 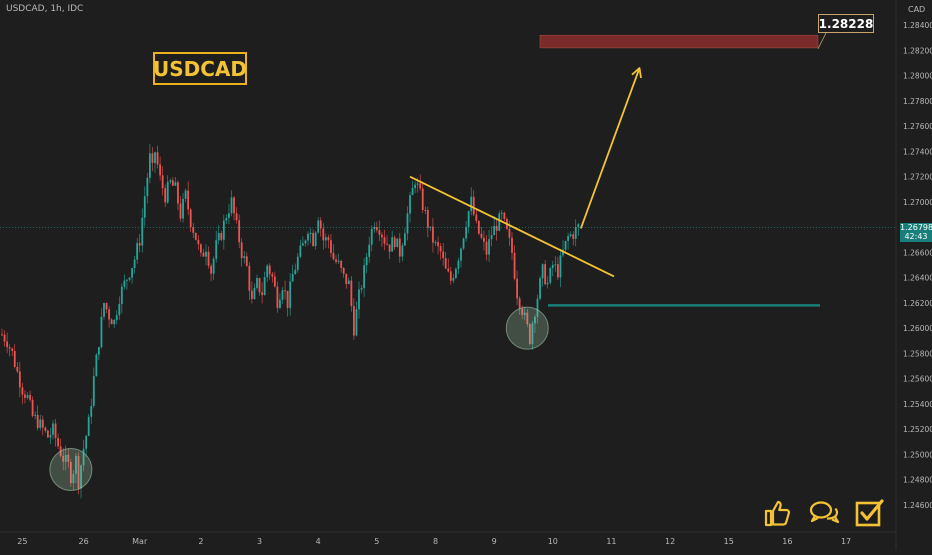 What do you see at coordinates (870, 513) in the screenshot?
I see `checkbox-icon` at bounding box center [870, 513].